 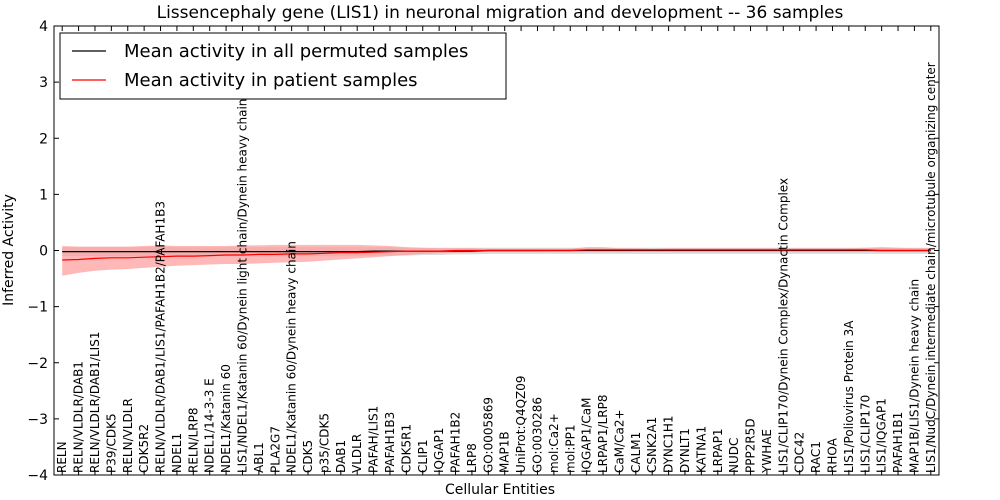 What do you see at coordinates (587, 436) in the screenshot?
I see `category-label: IQGAP1/CaM` at bounding box center [587, 436].